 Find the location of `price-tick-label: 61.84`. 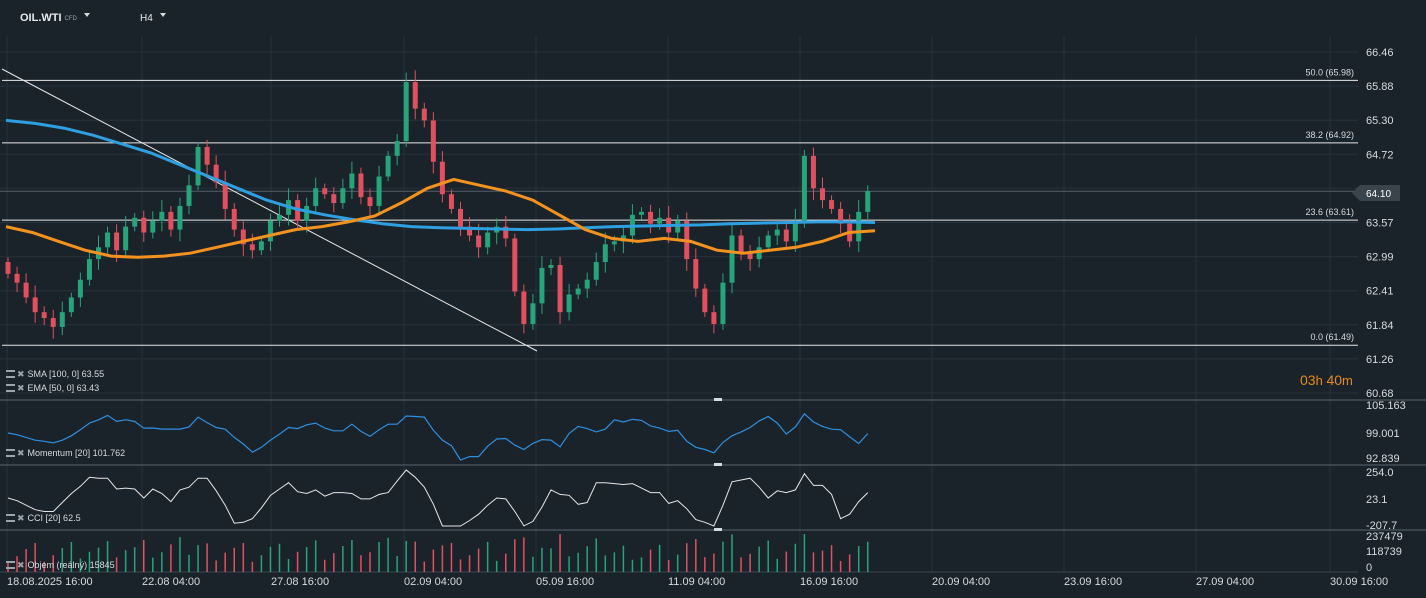

price-tick-label: 61.84 is located at coordinates (1380, 326).